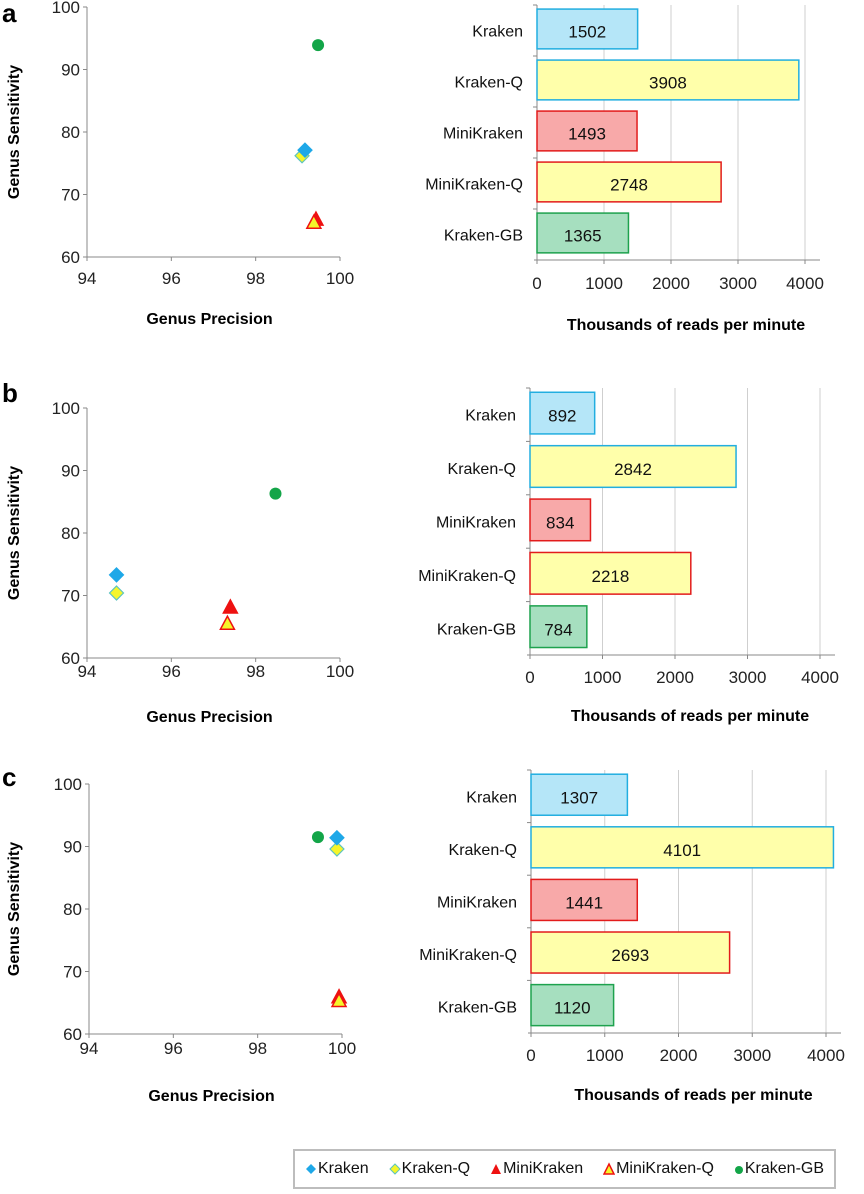 This screenshot has width=864, height=1194. I want to click on bar-value-label: 1493, so click(587, 134).